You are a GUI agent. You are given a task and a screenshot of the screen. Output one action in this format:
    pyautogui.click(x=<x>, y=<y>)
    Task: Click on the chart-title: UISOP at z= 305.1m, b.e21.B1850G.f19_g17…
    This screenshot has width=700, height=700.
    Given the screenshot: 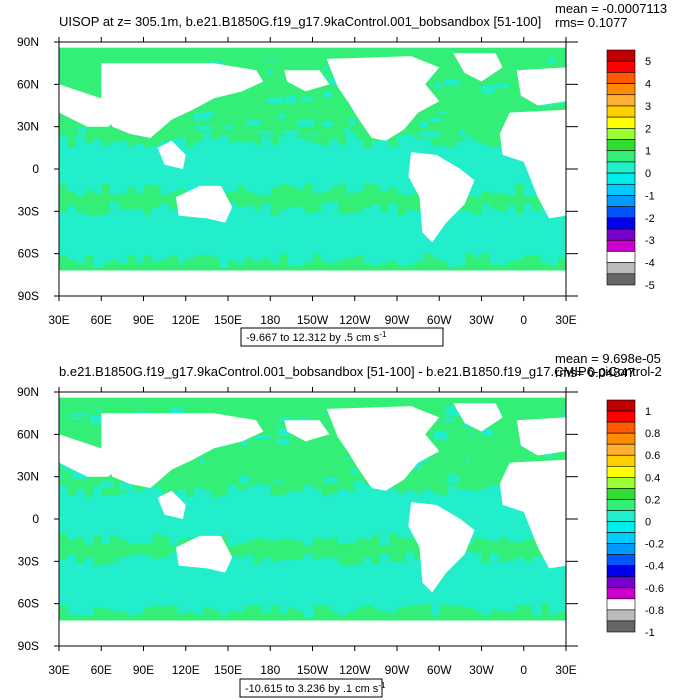 What is the action you would take?
    pyautogui.click(x=300, y=21)
    